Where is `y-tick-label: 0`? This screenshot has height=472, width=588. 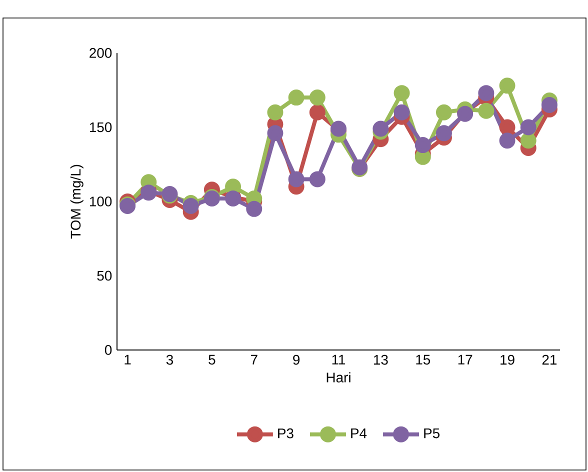 y-tick-label: 0 is located at coordinates (108, 350).